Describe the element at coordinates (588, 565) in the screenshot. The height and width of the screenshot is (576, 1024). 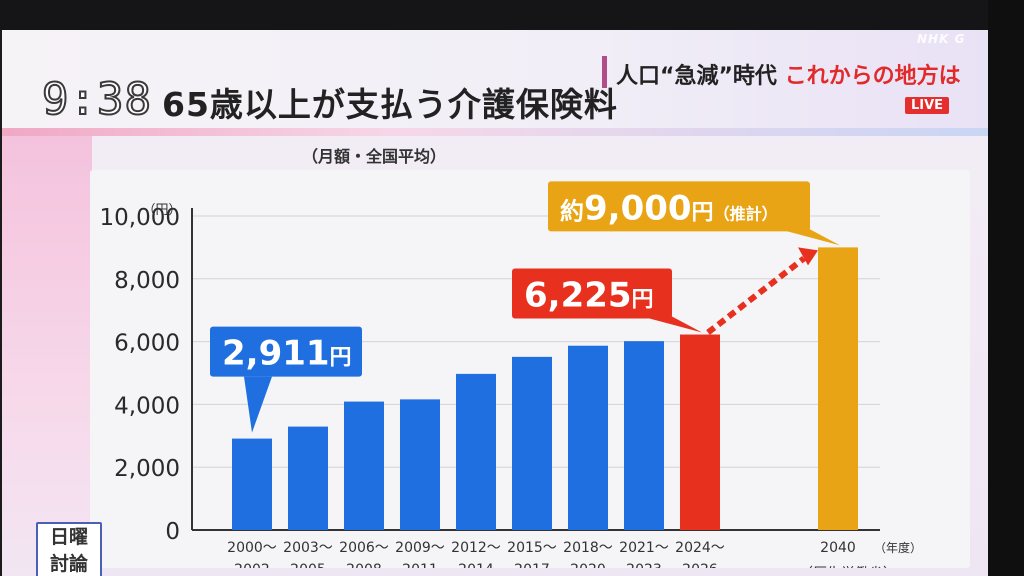
I see `x-tick-label: 2020` at that location.